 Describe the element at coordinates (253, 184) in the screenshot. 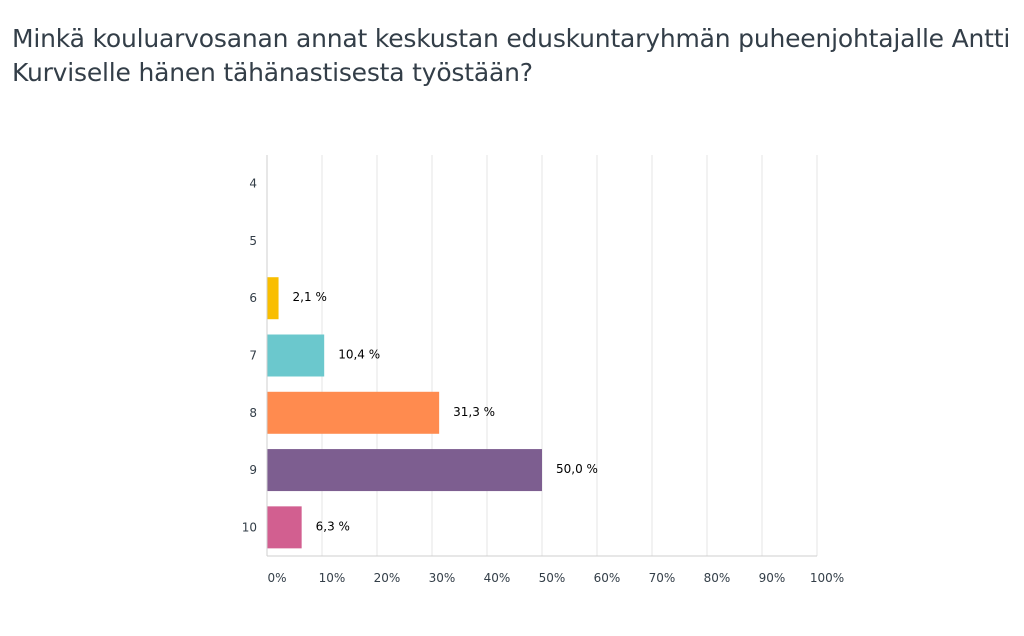

I see `category-label-4: 4` at that location.